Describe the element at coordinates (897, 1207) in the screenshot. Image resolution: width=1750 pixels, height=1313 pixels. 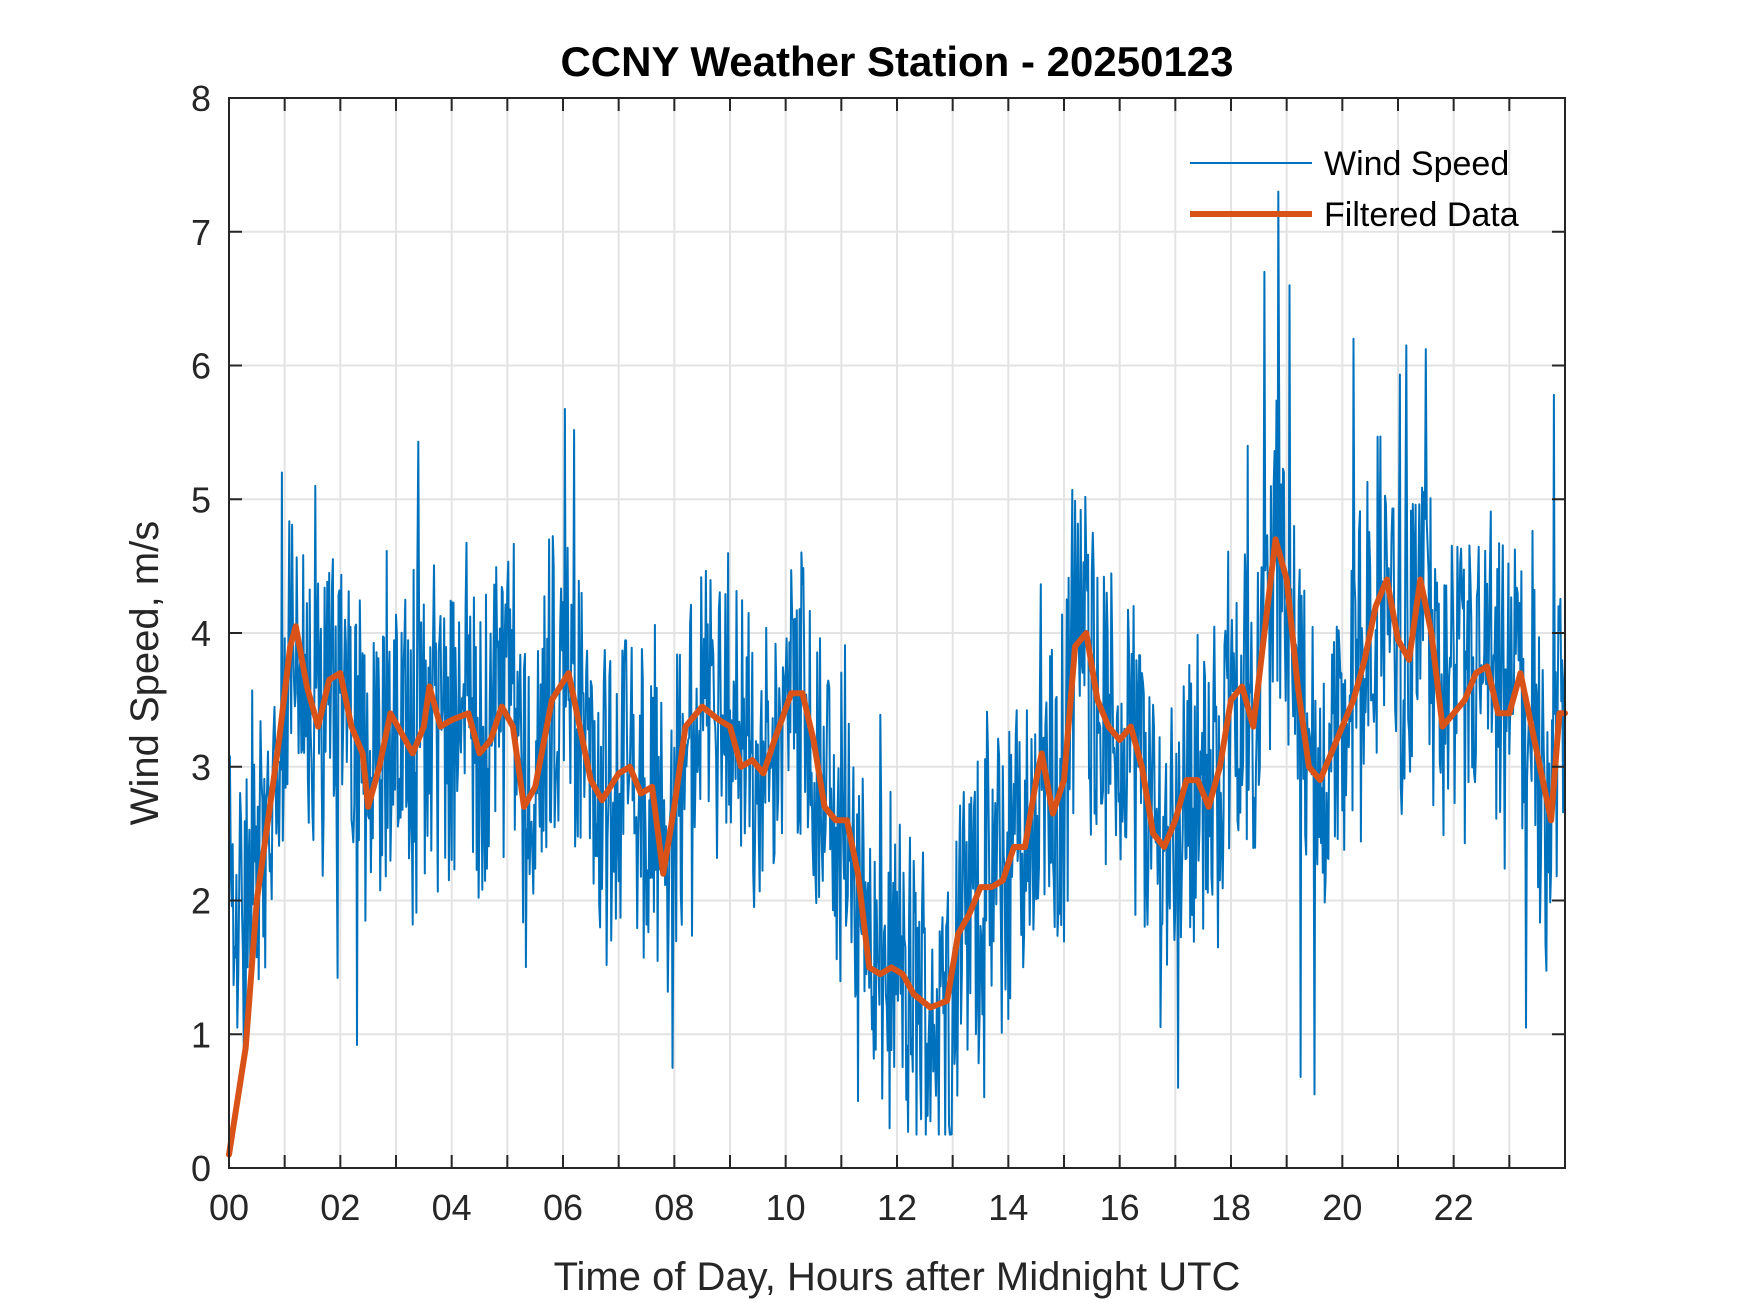
I see `x-tick-label: 12` at that location.